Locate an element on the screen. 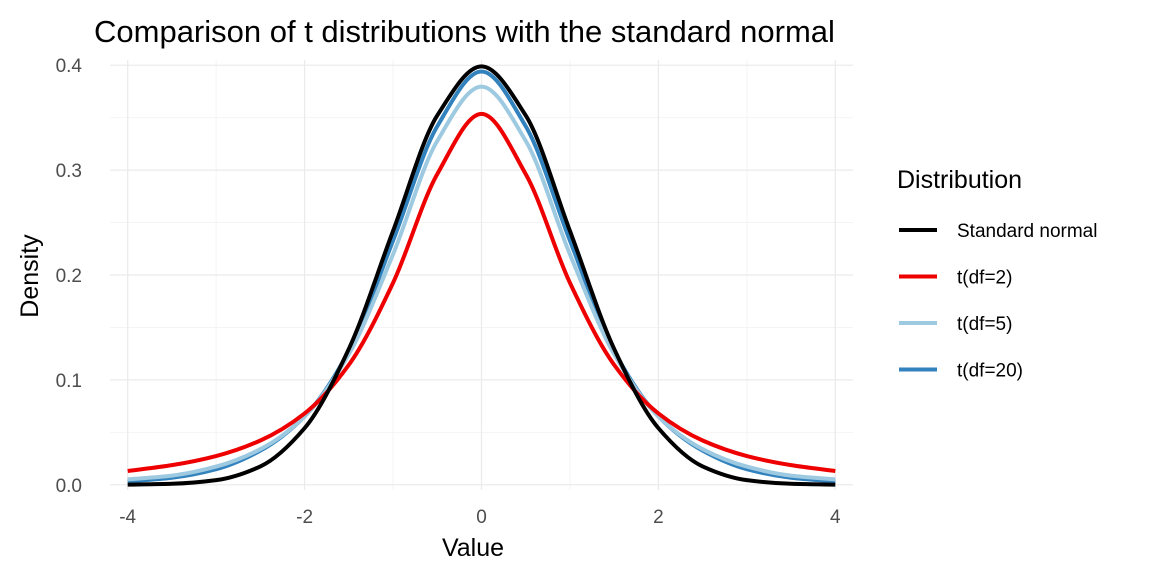  x-tick-label: -4 is located at coordinates (127, 517).